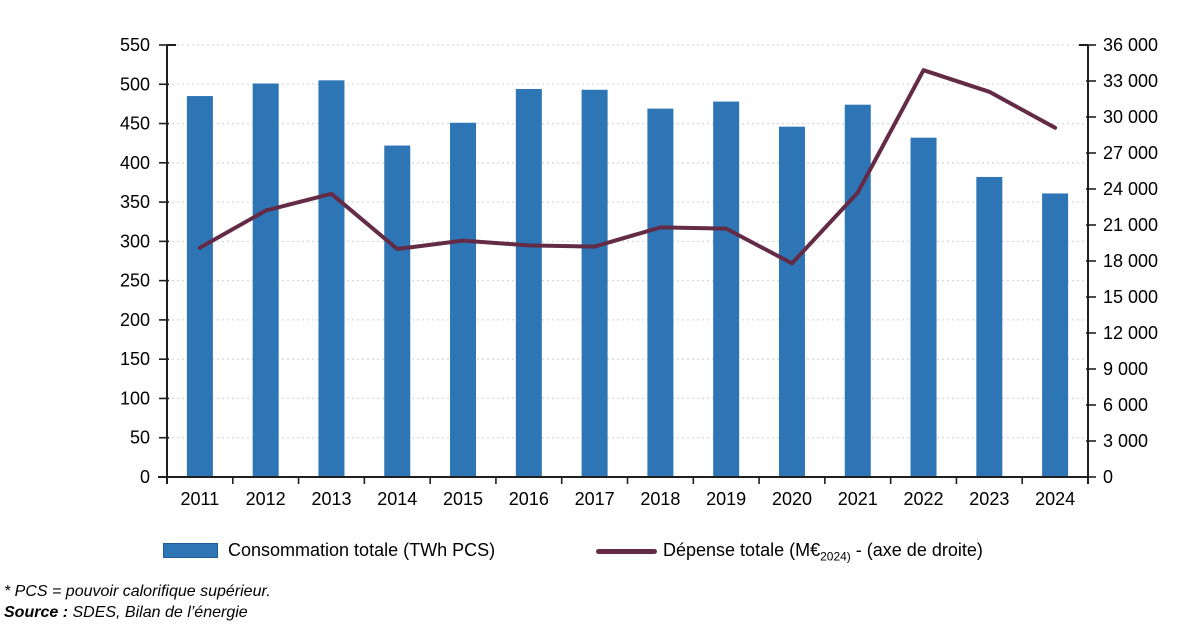 The image size is (1193, 633). I want to click on x-axis-category-label: 2021, so click(858, 499).